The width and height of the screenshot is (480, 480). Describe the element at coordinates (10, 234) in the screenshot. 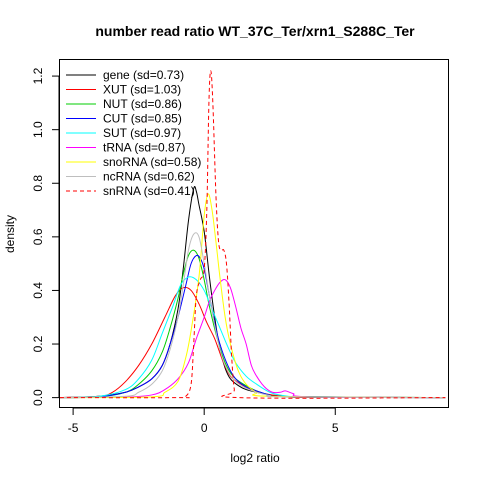

I see `y-axis-label: density` at that location.